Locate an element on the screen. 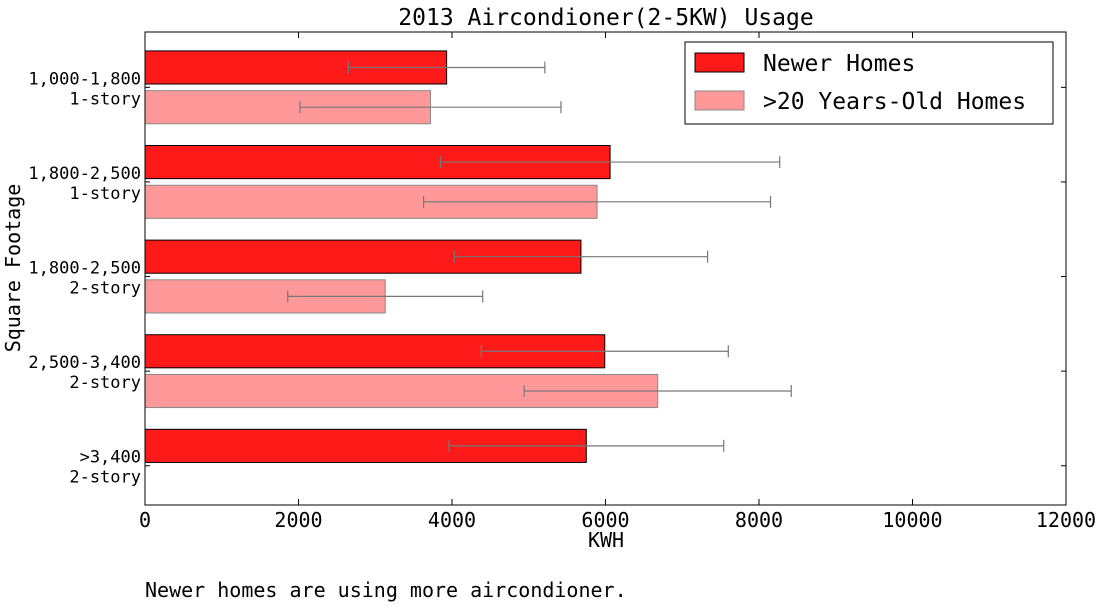 The image size is (1100, 609). x-tick-label: 6000 is located at coordinates (605, 520).